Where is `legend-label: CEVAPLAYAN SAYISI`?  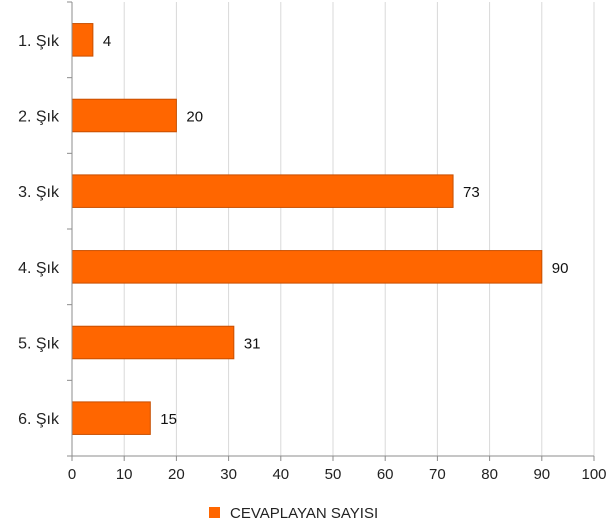 legend-label: CEVAPLAYAN SAYISI is located at coordinates (304, 513).